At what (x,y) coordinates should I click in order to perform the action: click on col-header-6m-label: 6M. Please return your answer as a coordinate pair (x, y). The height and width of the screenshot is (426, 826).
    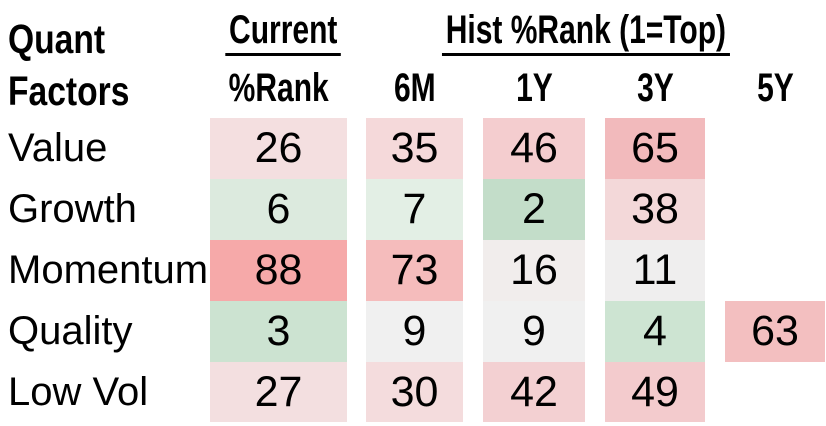
    Looking at the image, I should click on (414, 88).